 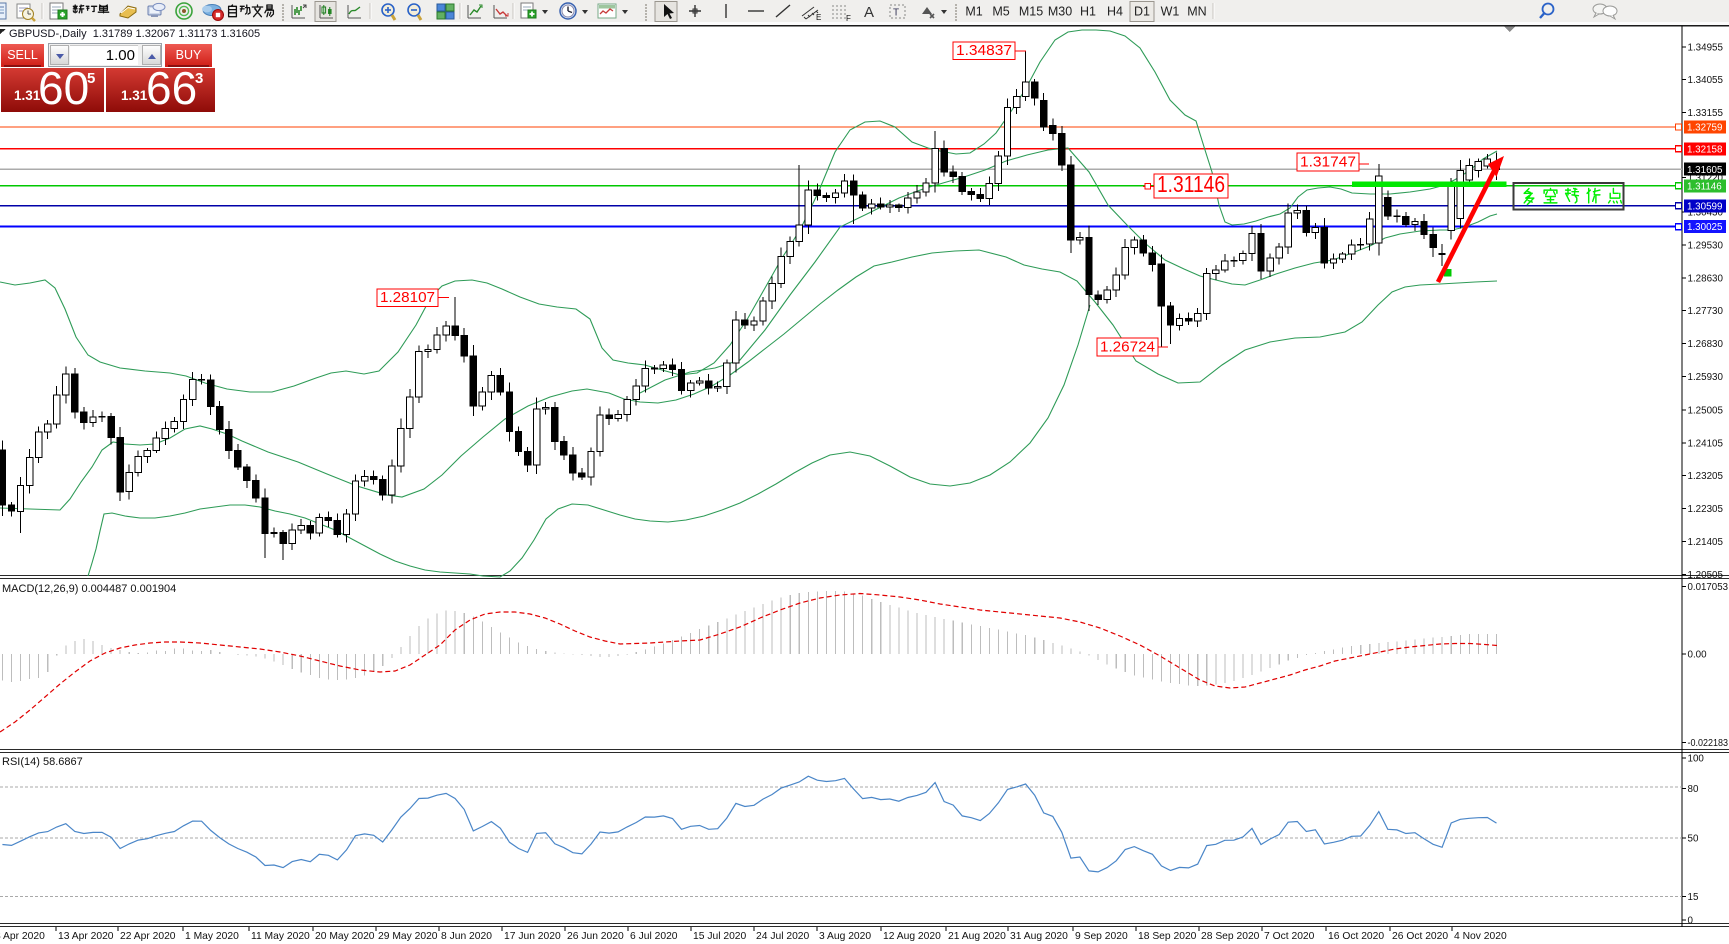 I want to click on svg-text: 1.31220, so click(x=1706, y=178).